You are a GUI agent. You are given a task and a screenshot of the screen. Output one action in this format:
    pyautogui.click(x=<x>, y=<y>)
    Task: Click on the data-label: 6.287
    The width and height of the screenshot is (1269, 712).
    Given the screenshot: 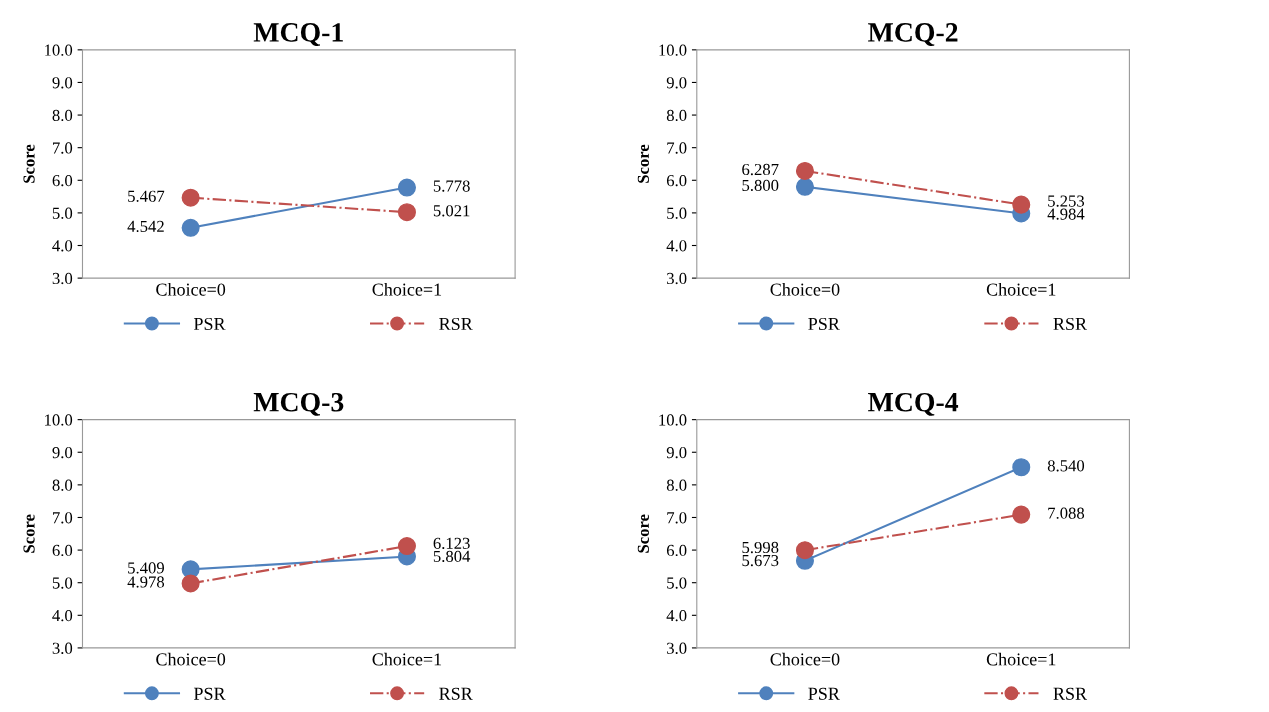 What is the action you would take?
    pyautogui.click(x=760, y=169)
    